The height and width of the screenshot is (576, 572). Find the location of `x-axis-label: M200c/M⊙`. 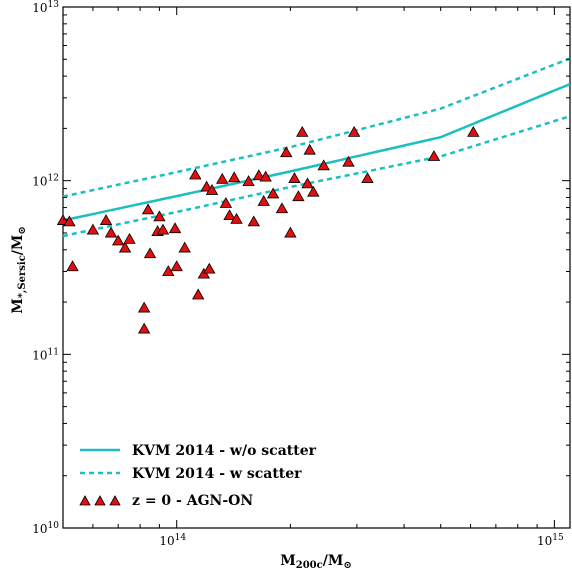

x-axis-label: M200c/M⊙ is located at coordinates (315, 562).